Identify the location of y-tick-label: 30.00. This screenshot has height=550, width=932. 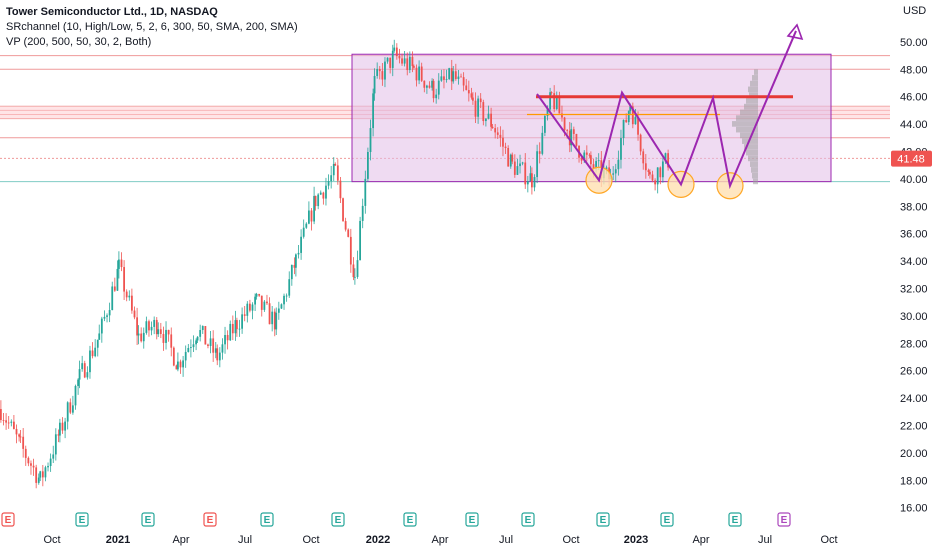
(914, 317).